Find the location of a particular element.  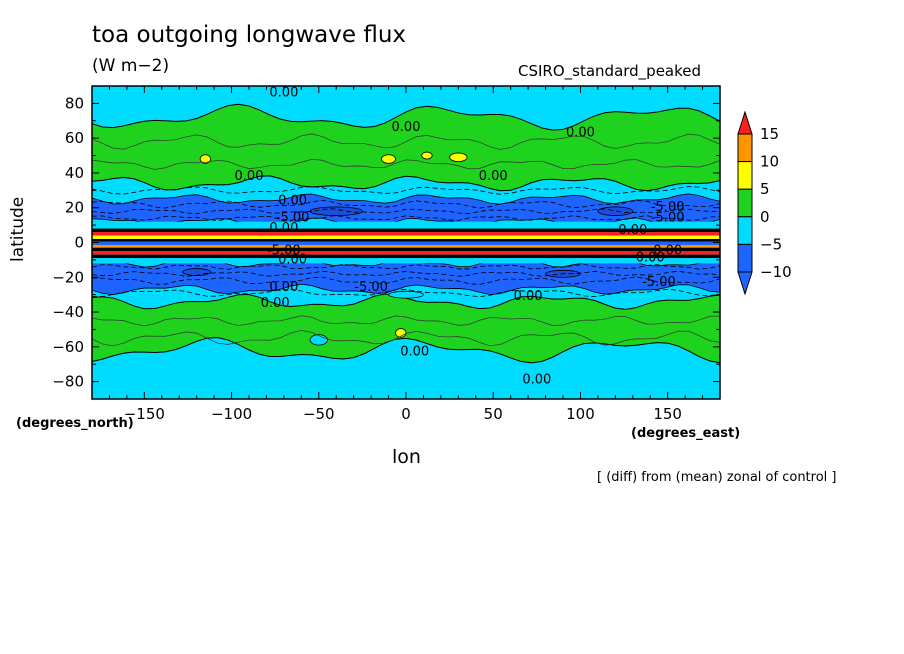

x-tick-label: −100 is located at coordinates (231, 414).